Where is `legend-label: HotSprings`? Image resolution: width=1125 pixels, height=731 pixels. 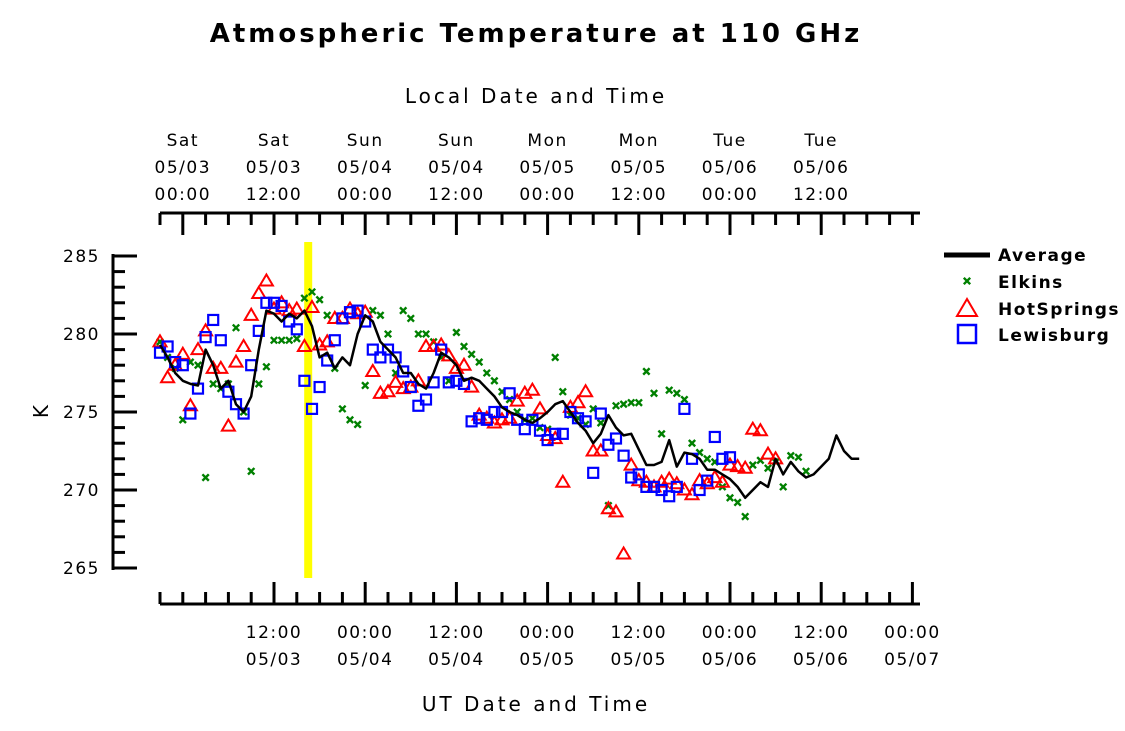
legend-label: HotSprings is located at coordinates (1059, 310).